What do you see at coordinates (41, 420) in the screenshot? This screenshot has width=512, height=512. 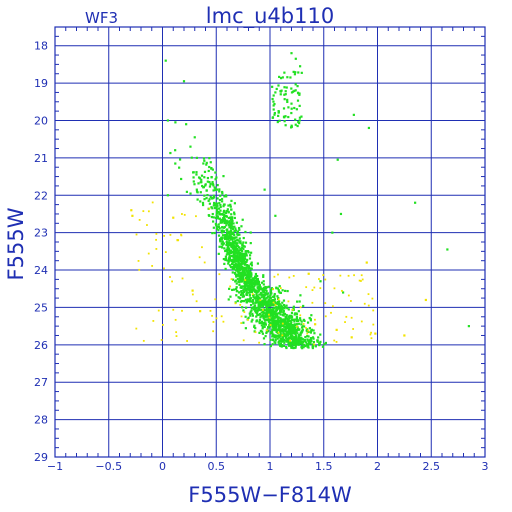 I see `y-tick-label: 28` at bounding box center [41, 420].